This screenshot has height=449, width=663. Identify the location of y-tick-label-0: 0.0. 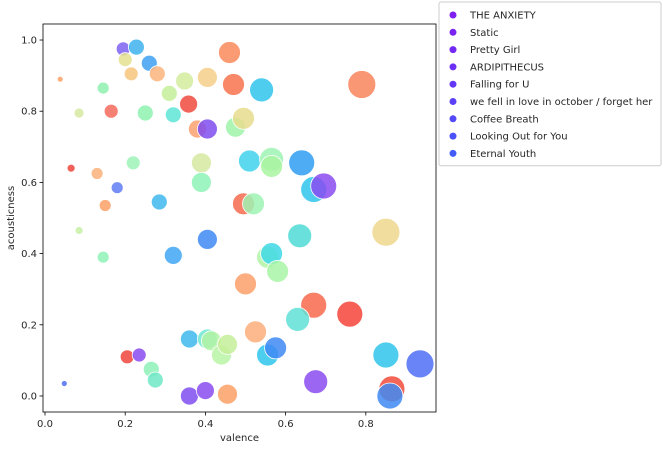
(29, 396).